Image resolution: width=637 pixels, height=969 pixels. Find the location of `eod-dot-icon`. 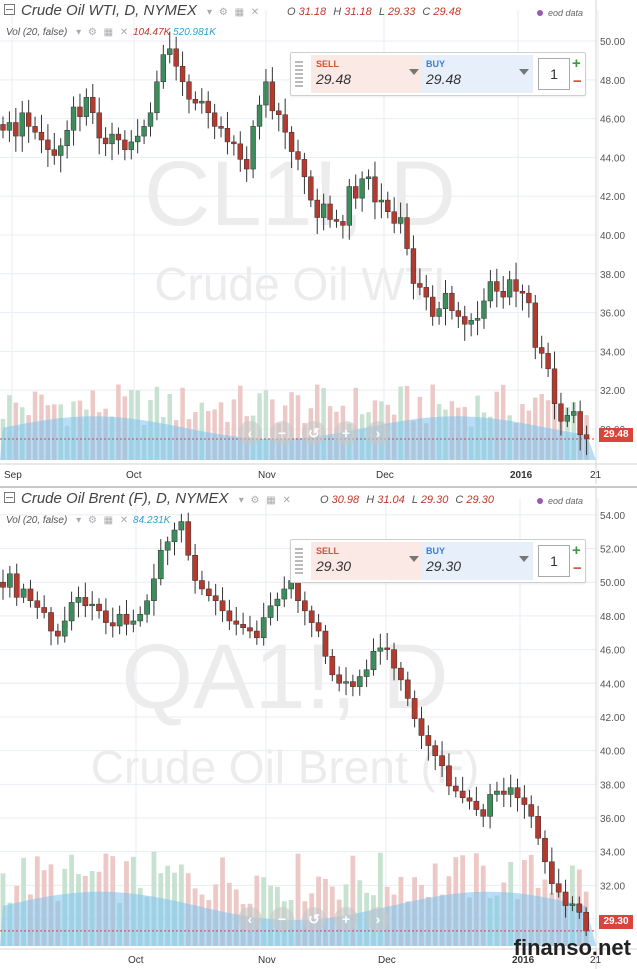

eod-dot-icon is located at coordinates (540, 501).